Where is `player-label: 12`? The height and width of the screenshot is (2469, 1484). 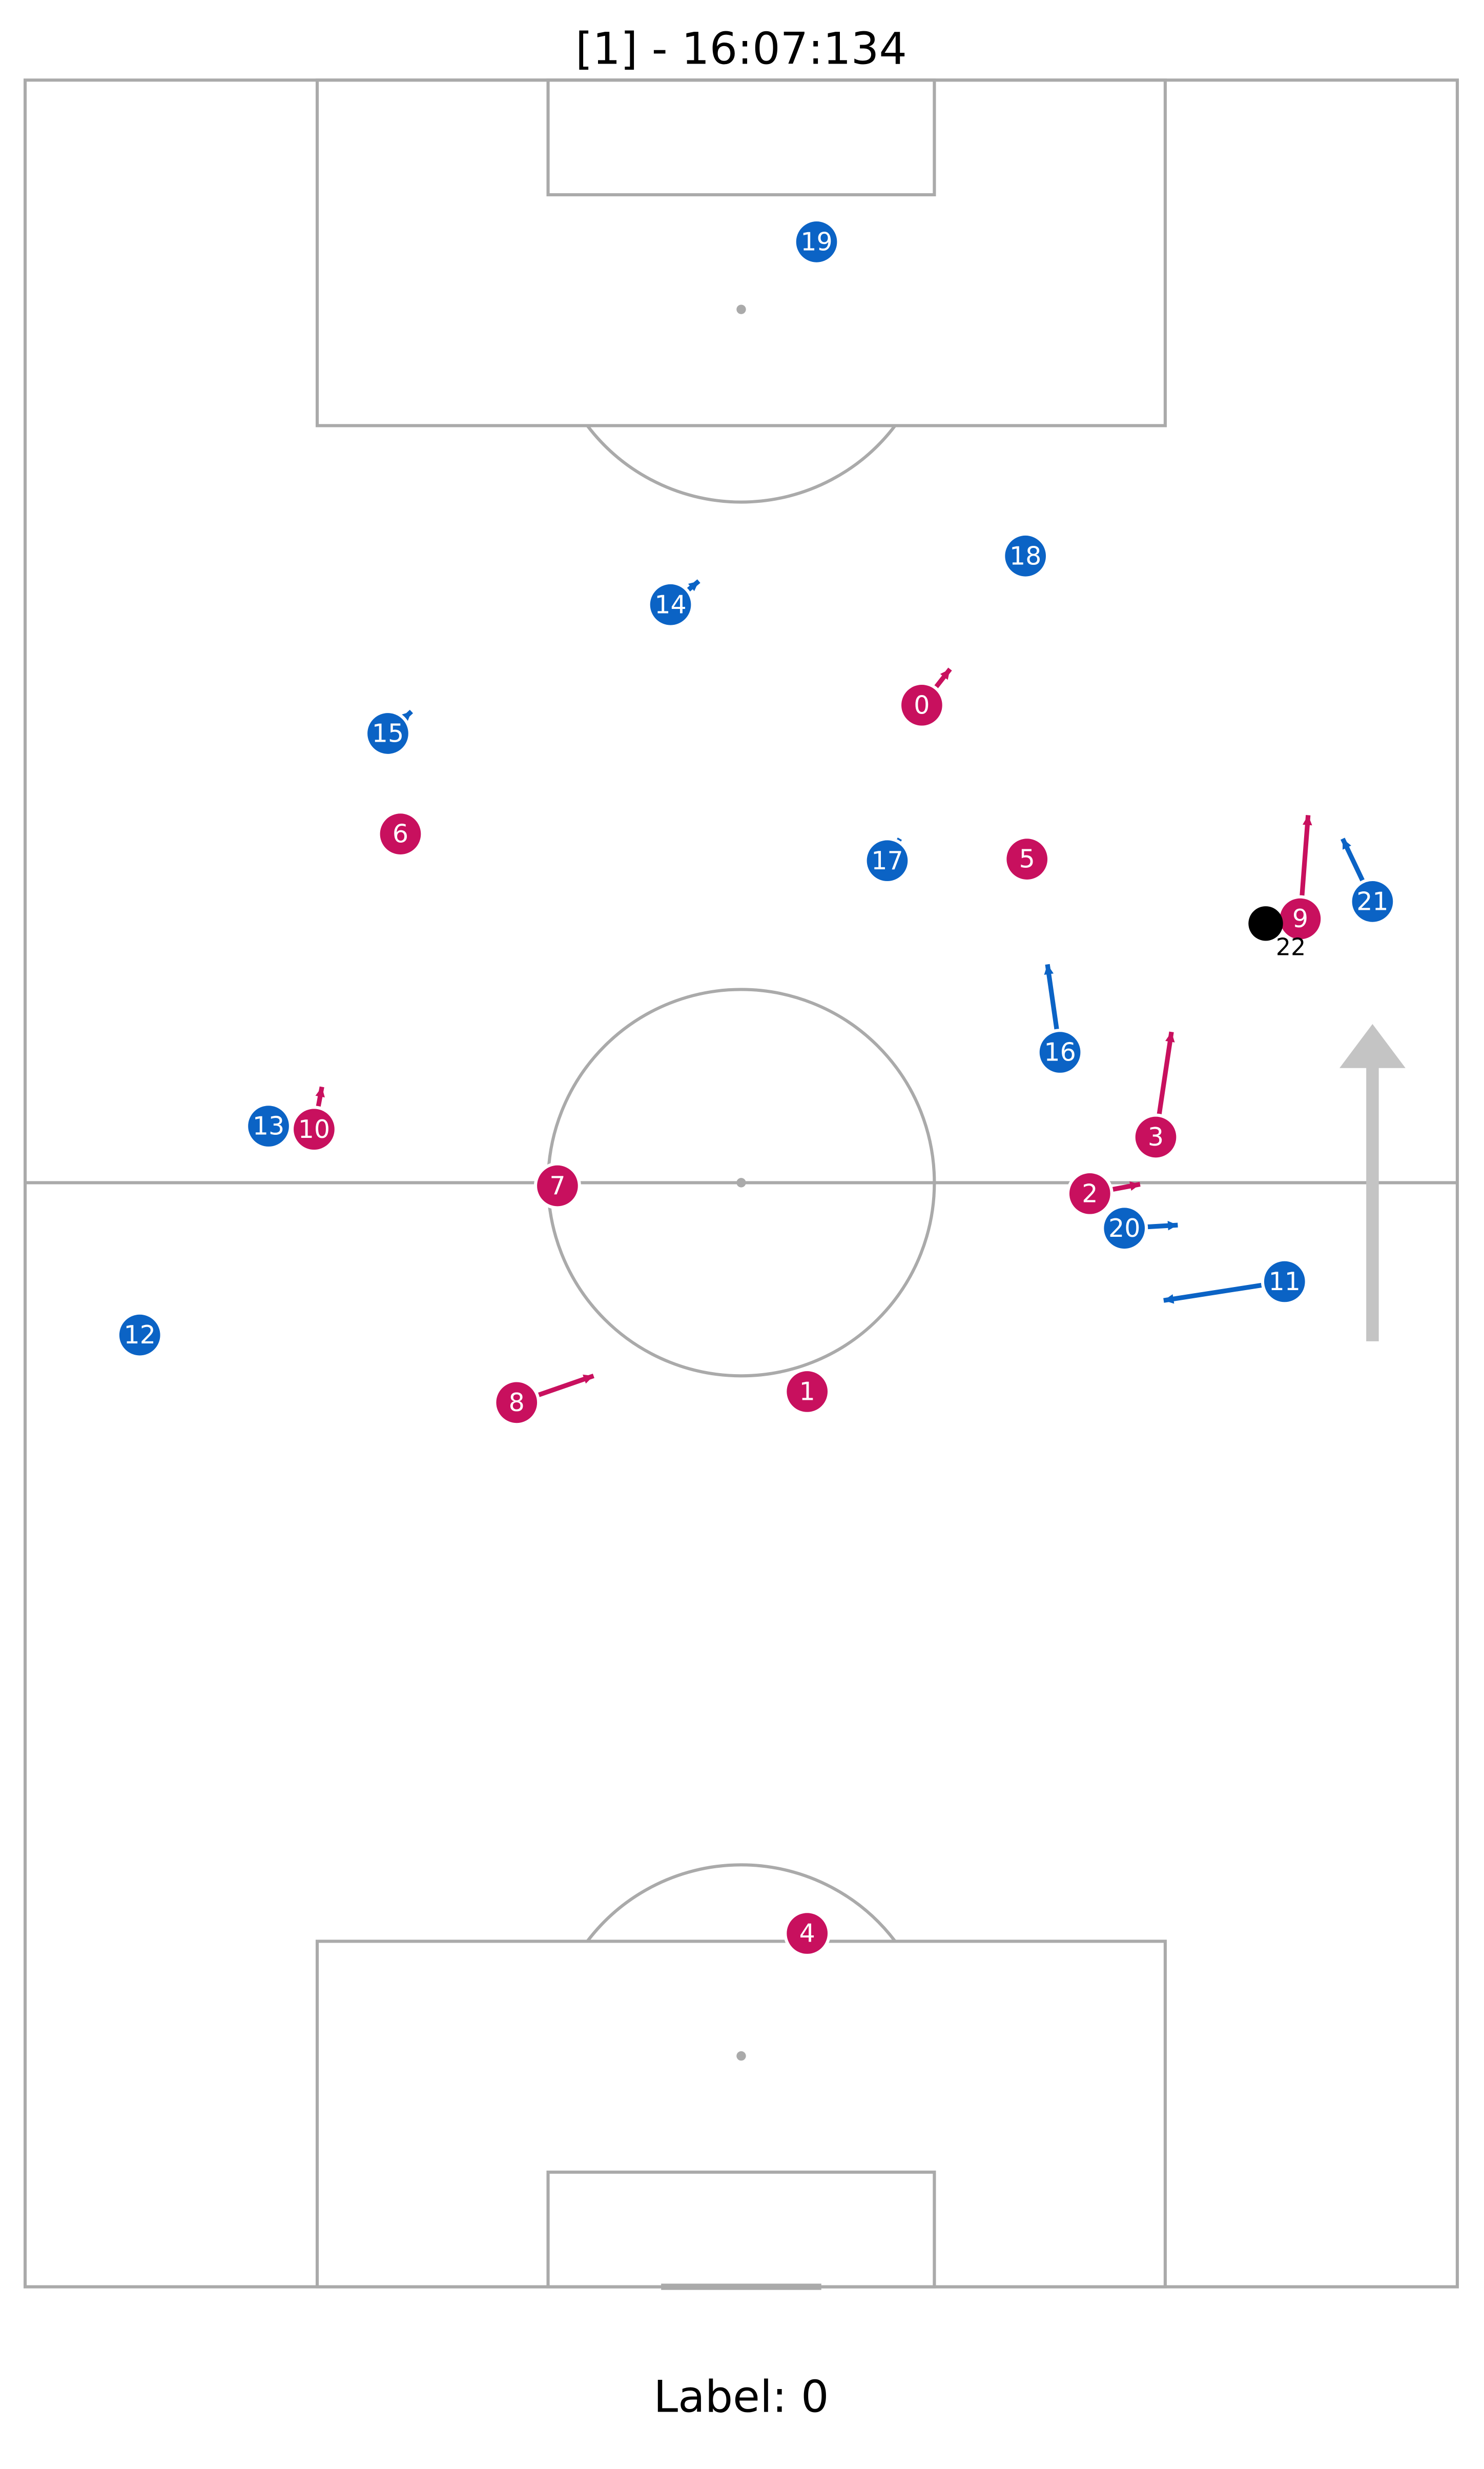
player-label: 12 is located at coordinates (140, 1335).